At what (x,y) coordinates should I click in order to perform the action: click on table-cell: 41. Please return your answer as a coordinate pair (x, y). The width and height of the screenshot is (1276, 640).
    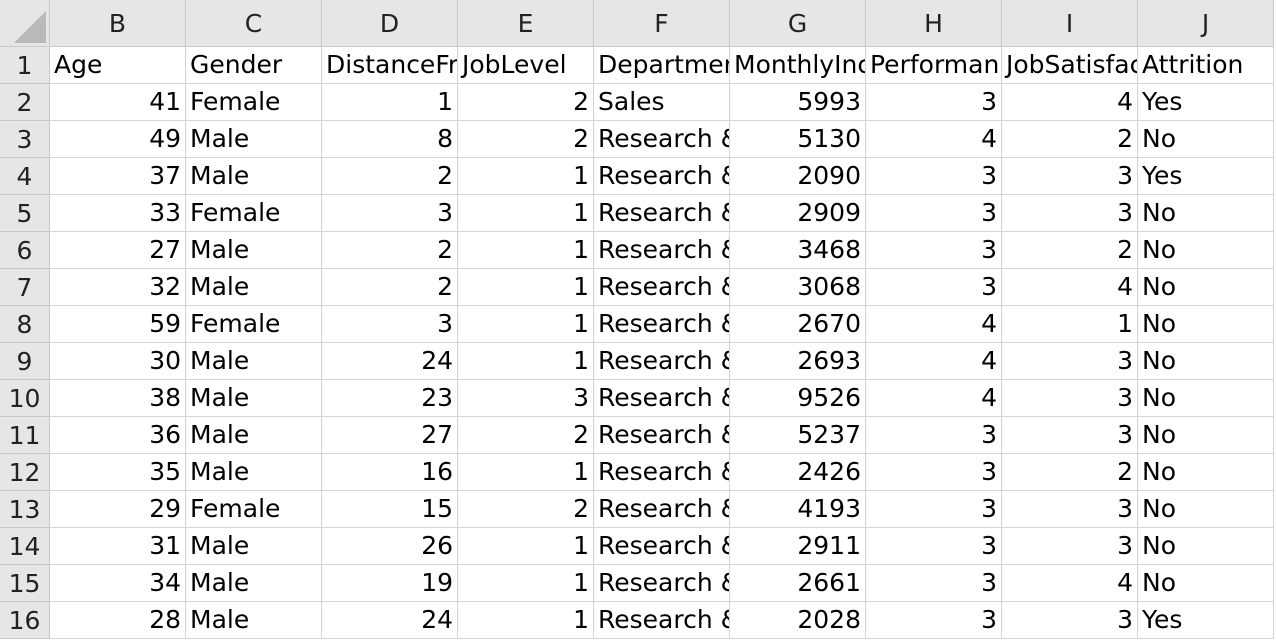
    Looking at the image, I should click on (118, 102).